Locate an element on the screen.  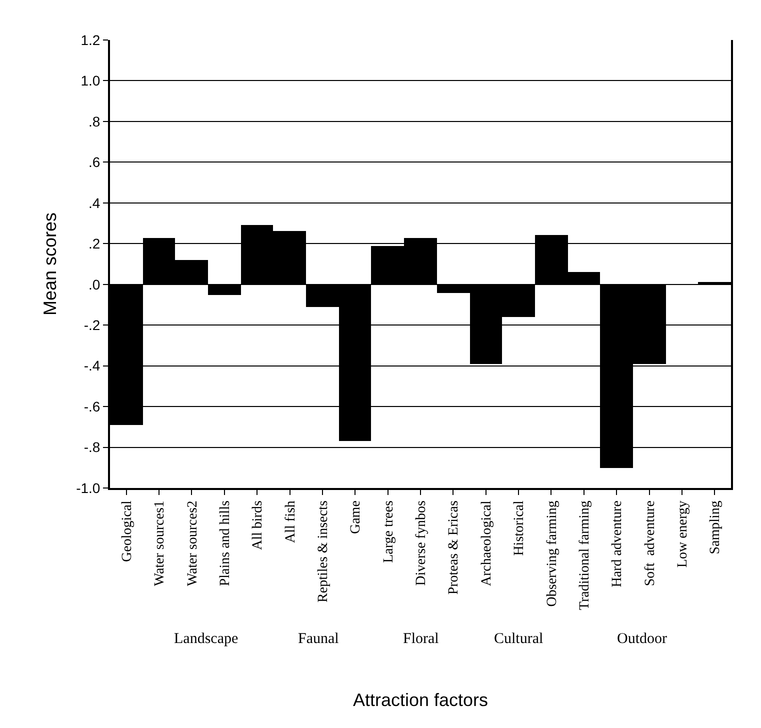
y-tick-label: .4 is located at coordinates (94, 202).